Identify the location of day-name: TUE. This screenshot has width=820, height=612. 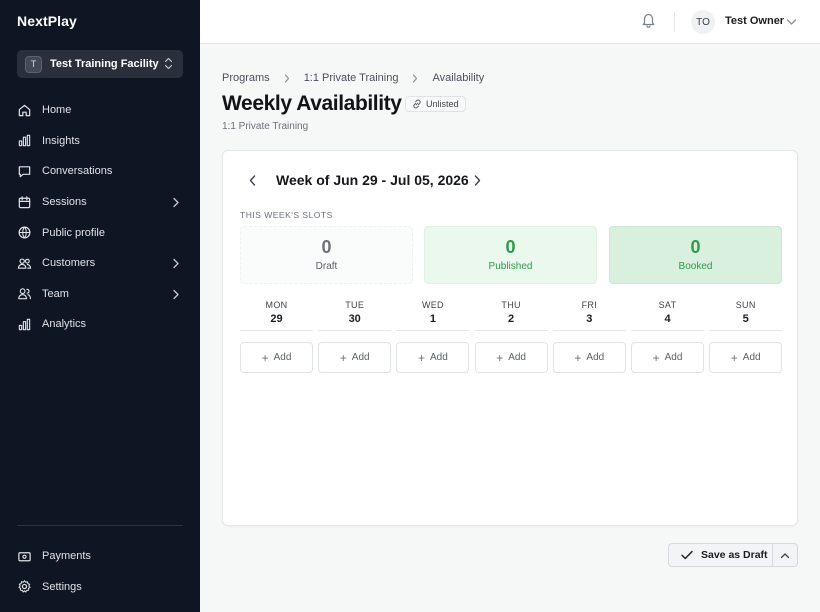
(355, 305).